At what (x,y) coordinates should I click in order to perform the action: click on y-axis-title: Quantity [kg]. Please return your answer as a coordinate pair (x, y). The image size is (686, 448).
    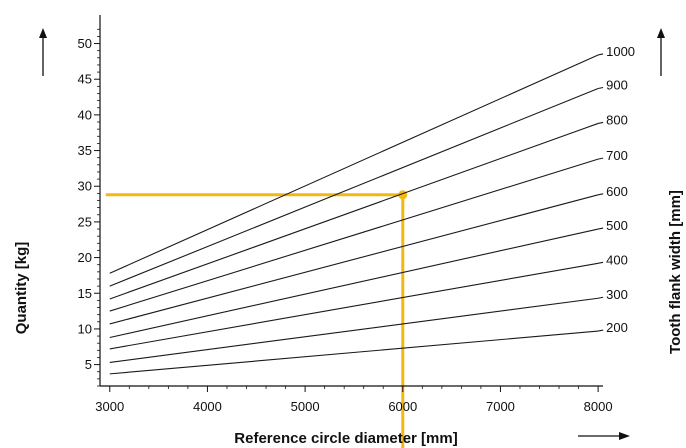
    Looking at the image, I should click on (21, 288).